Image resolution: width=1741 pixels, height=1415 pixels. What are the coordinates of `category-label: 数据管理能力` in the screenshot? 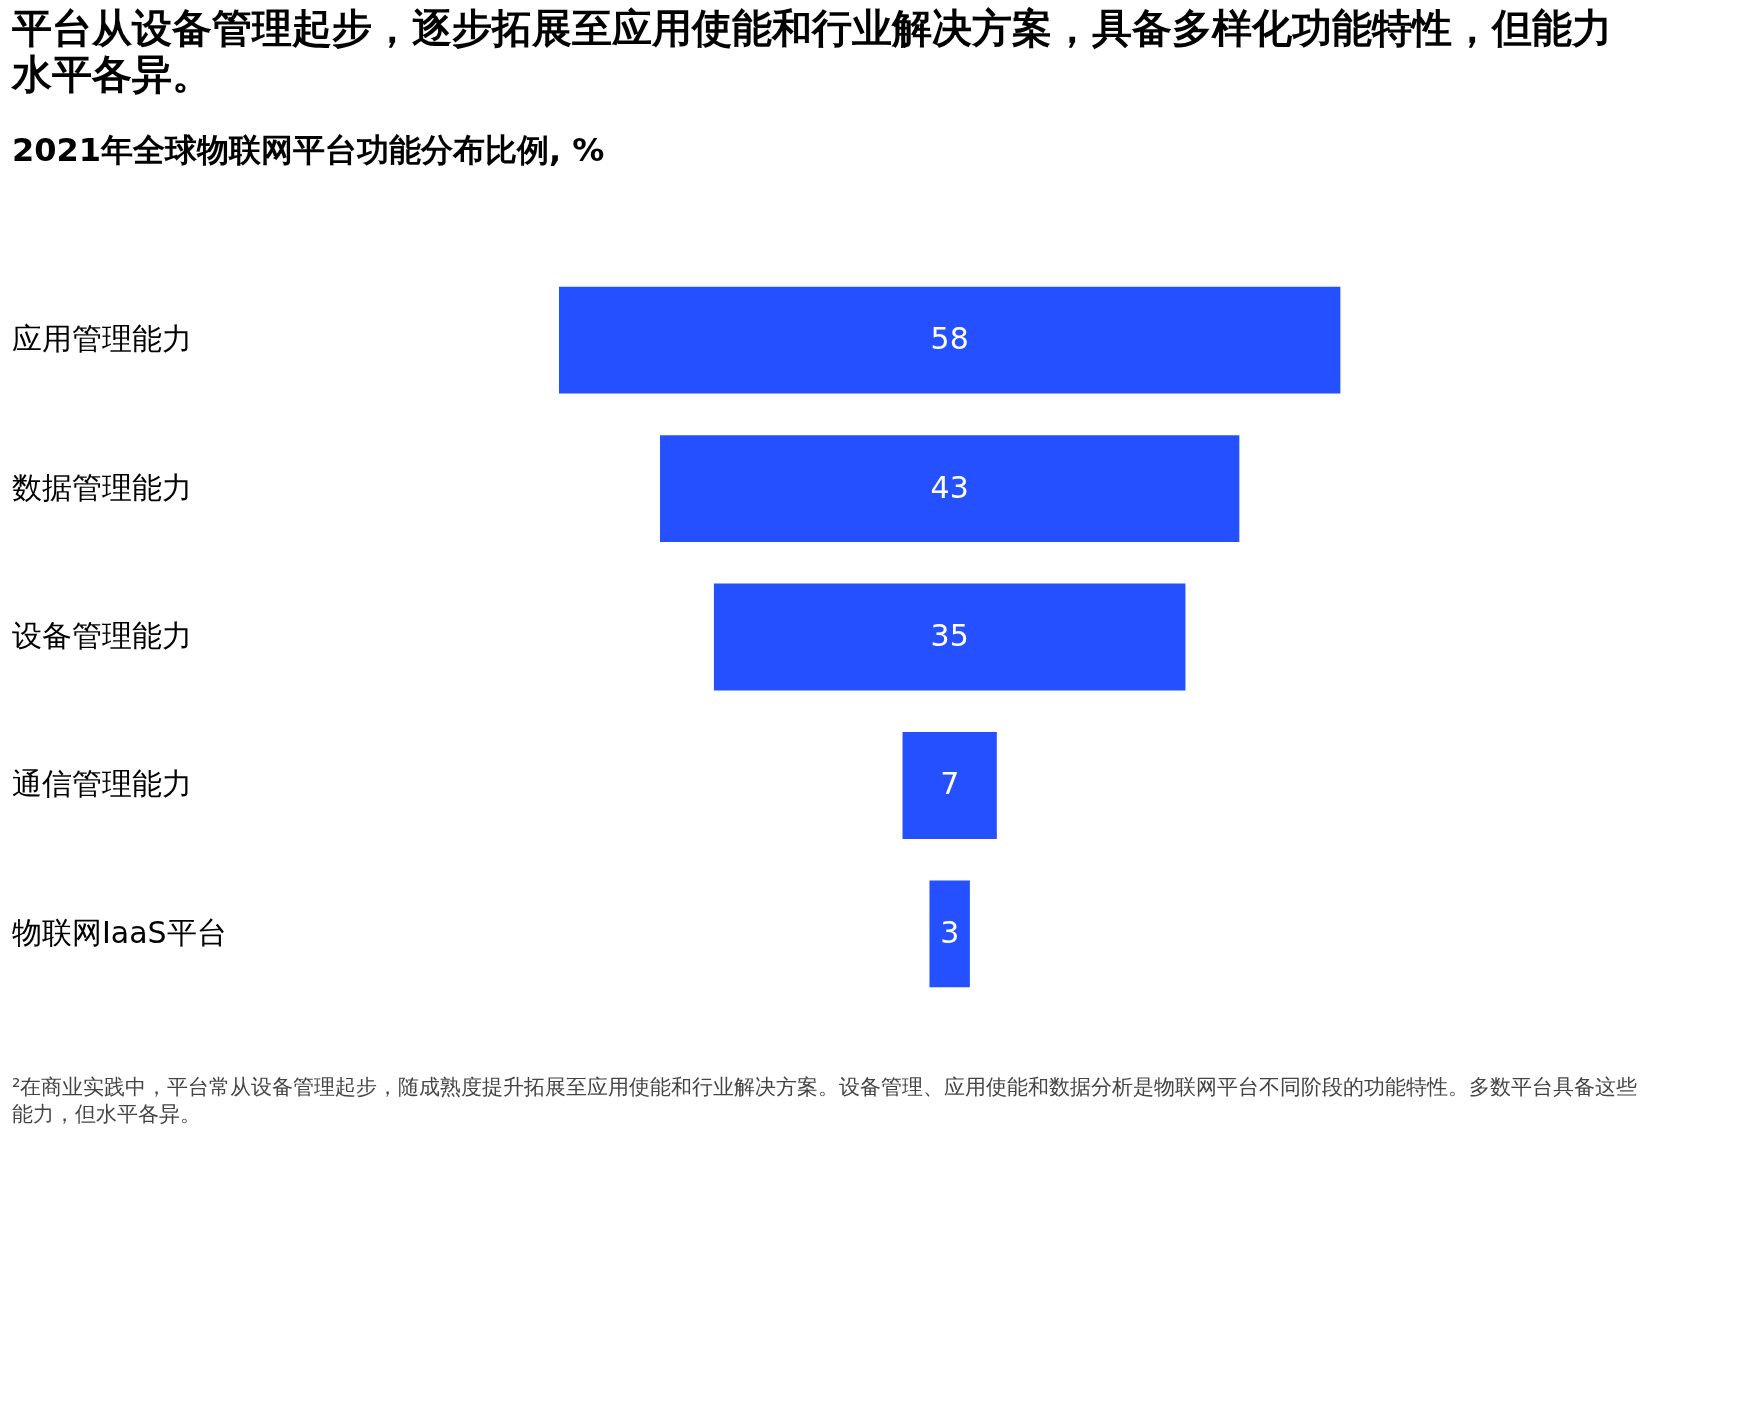 It's located at (102, 487).